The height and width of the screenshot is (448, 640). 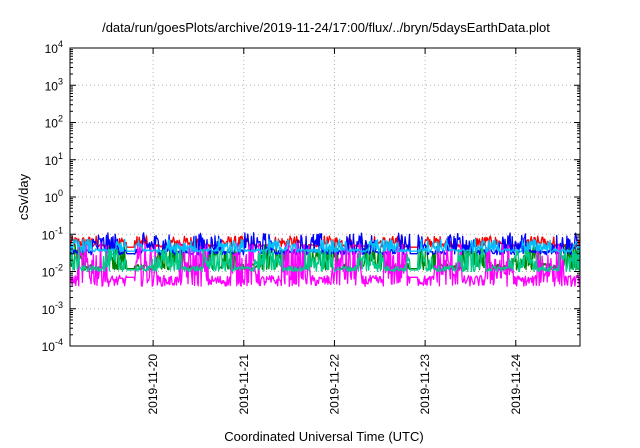 I want to click on y-tick-label: 10⁴, so click(x=54, y=47).